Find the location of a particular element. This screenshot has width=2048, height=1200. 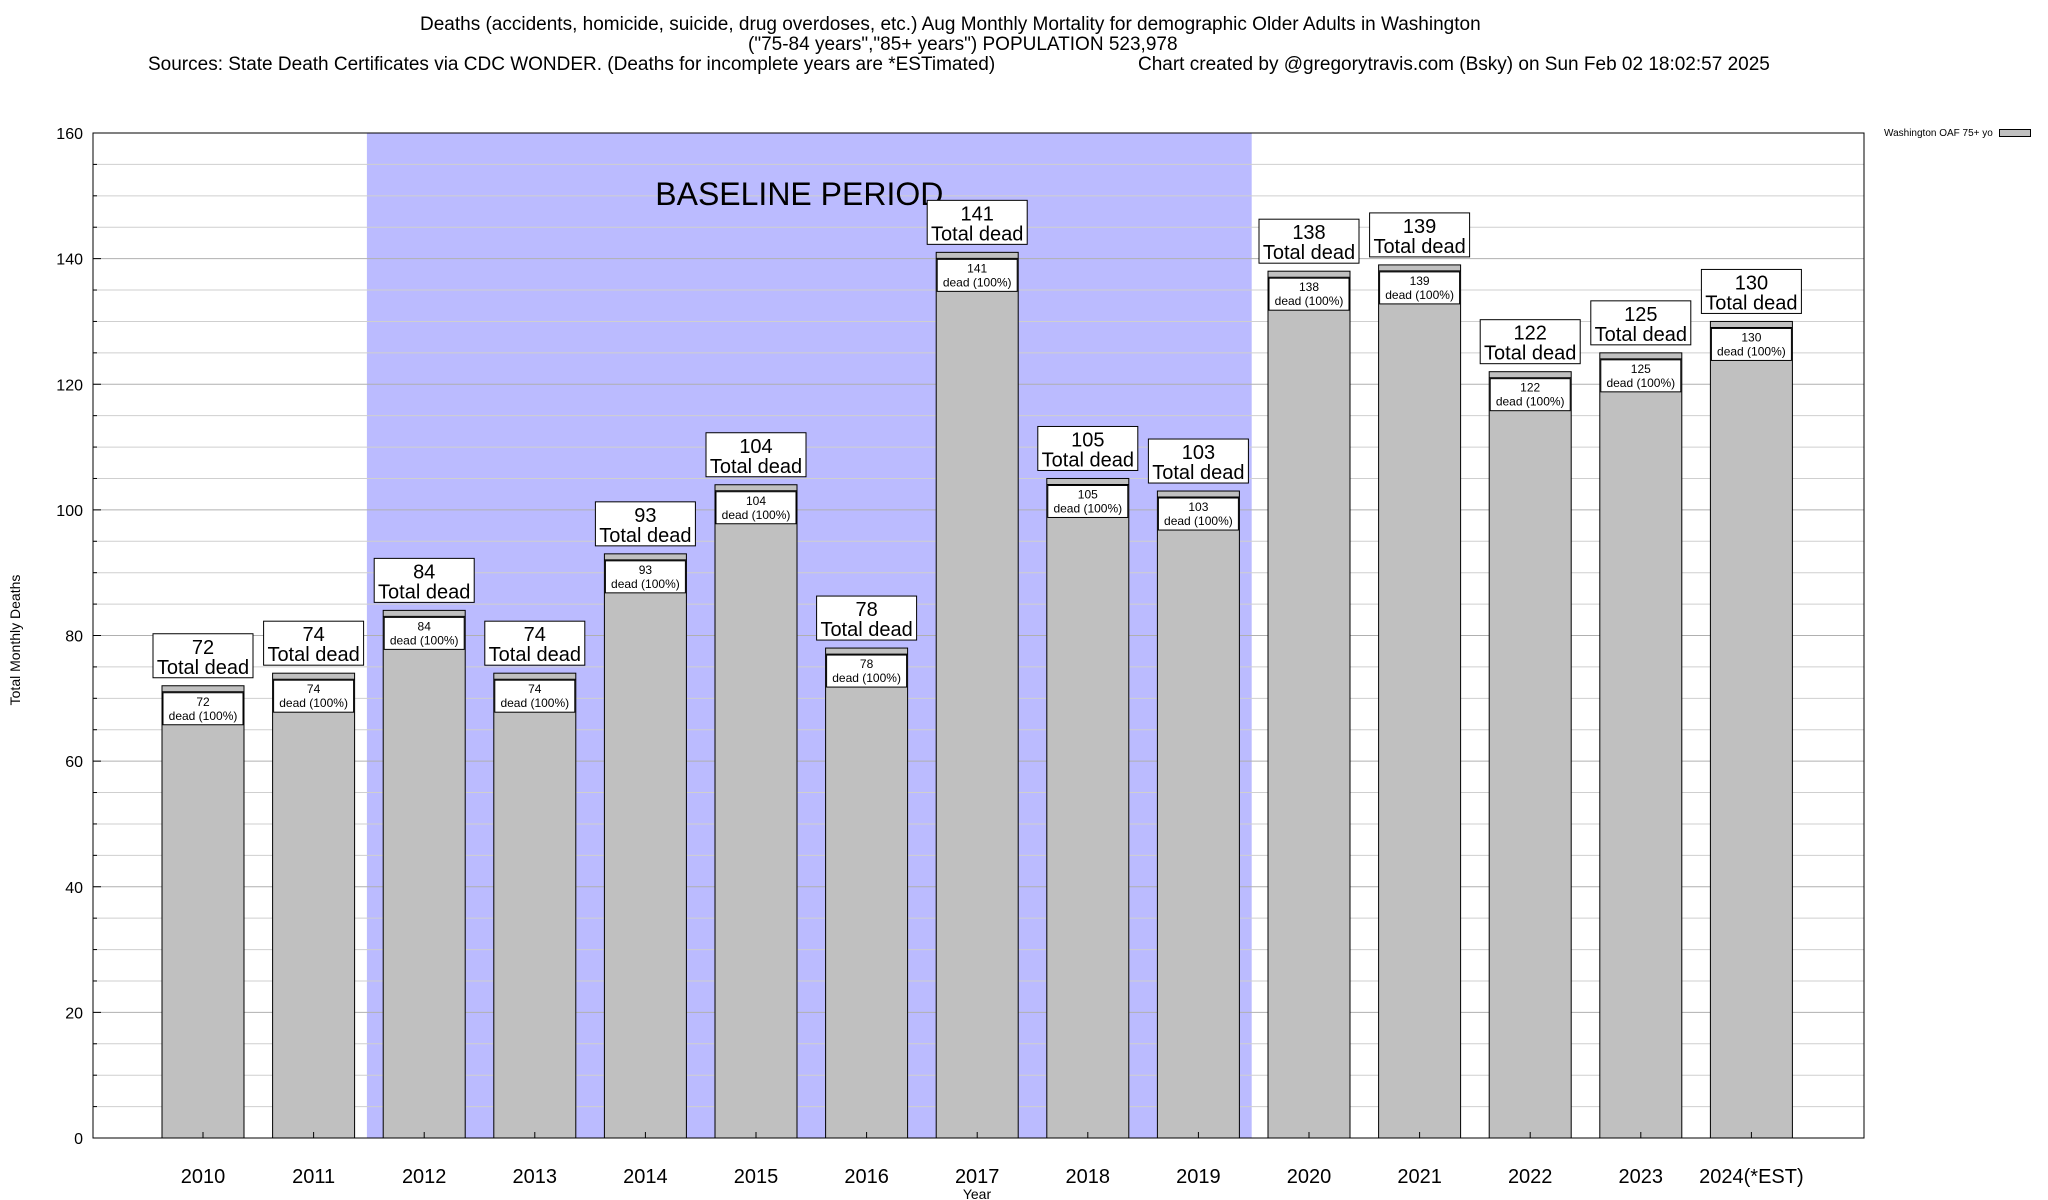

y-tick-label: 80 is located at coordinates (74, 637).